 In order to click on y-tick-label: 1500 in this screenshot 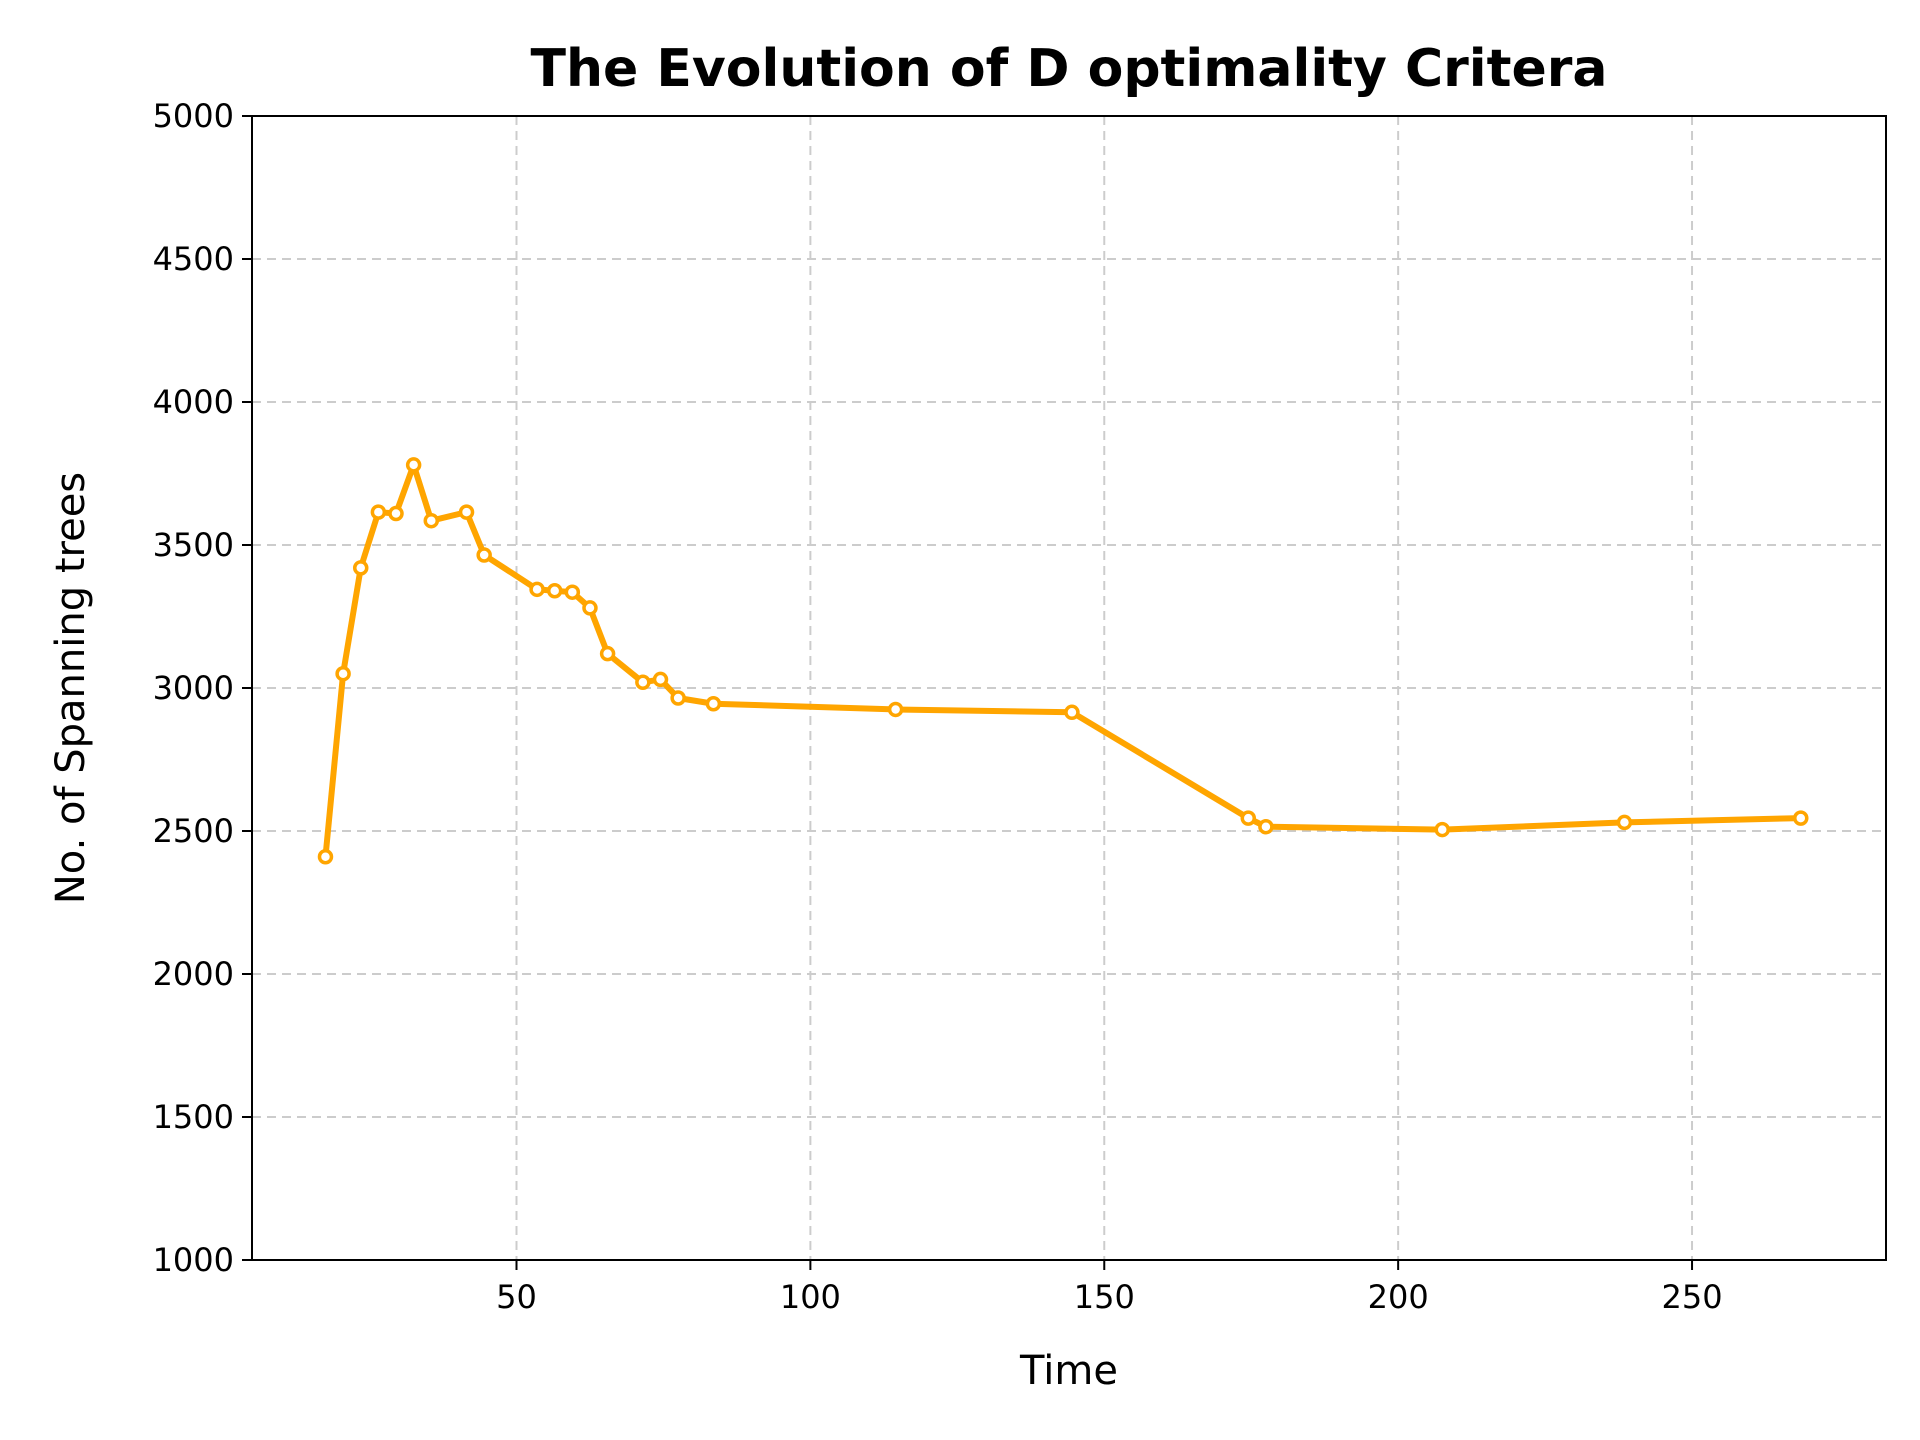, I will do `click(193, 1117)`.